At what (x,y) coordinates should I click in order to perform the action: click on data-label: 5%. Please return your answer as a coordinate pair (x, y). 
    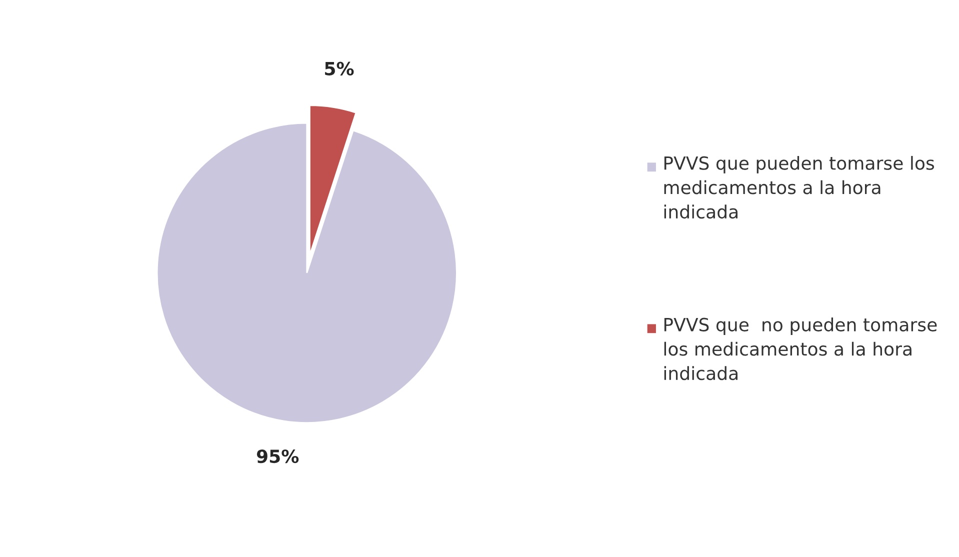
    Looking at the image, I should click on (339, 69).